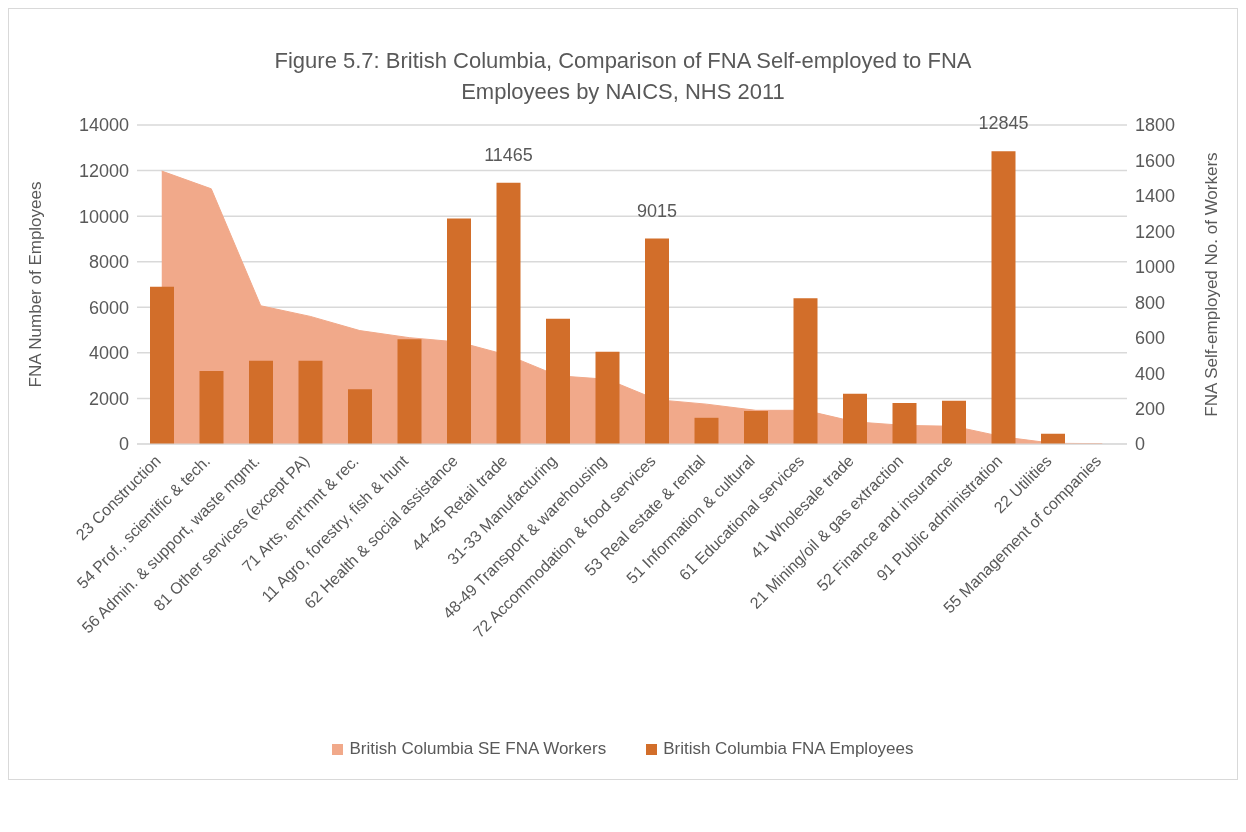  I want to click on y2-tick-label: 600, so click(1150, 338).